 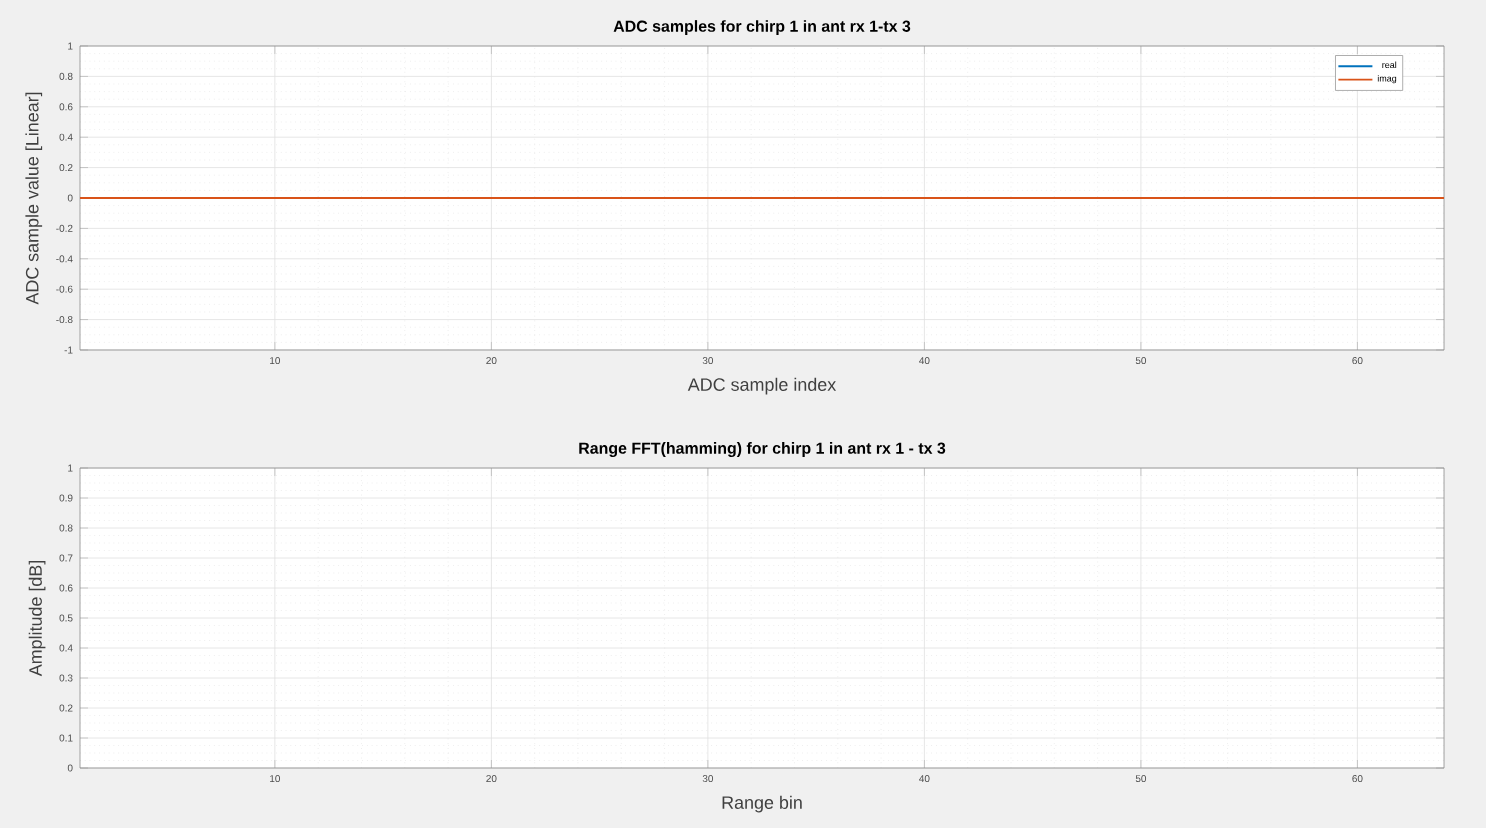 What do you see at coordinates (762, 804) in the screenshot?
I see `x-axis-title: Range bin` at bounding box center [762, 804].